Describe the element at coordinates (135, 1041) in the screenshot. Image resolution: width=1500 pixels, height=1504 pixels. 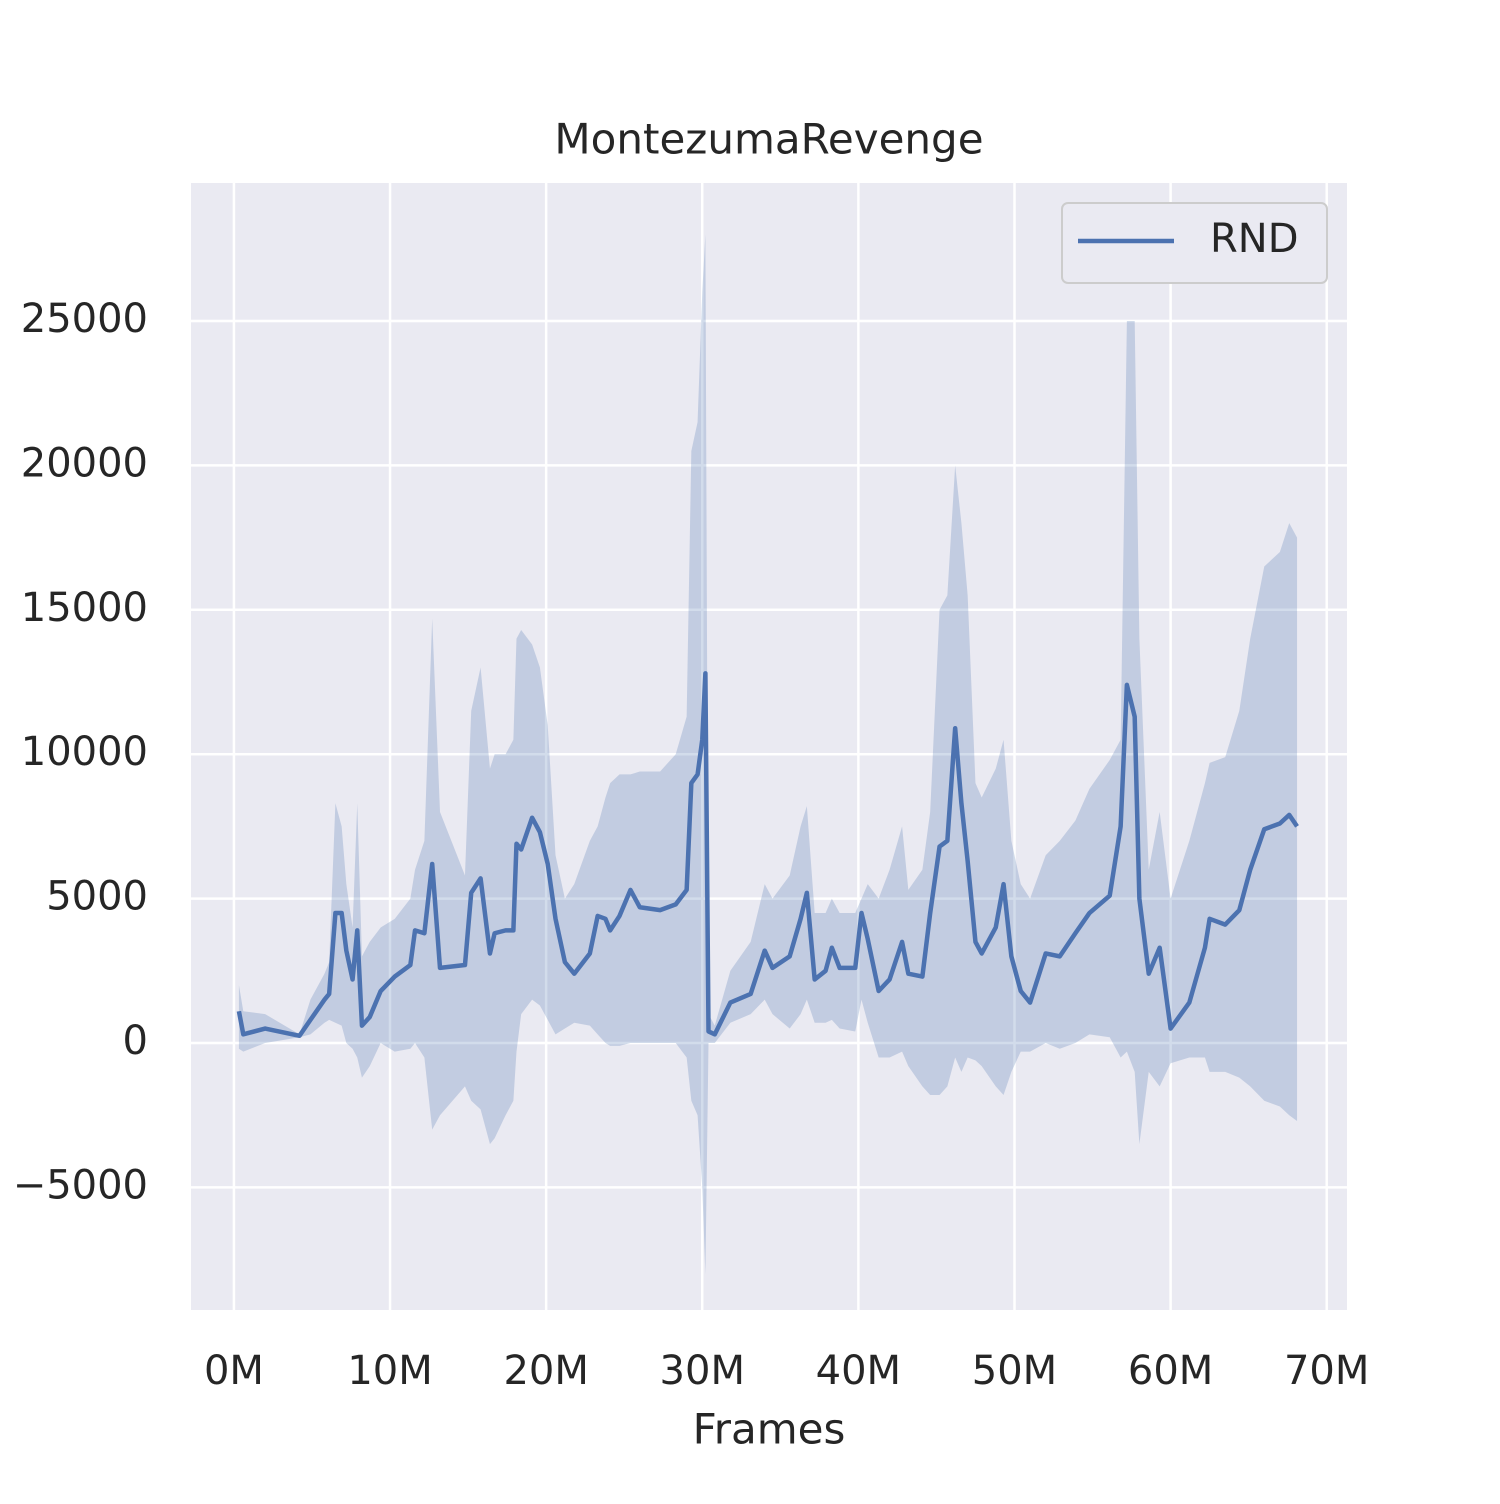
I see `y-tick-label: 0` at that location.